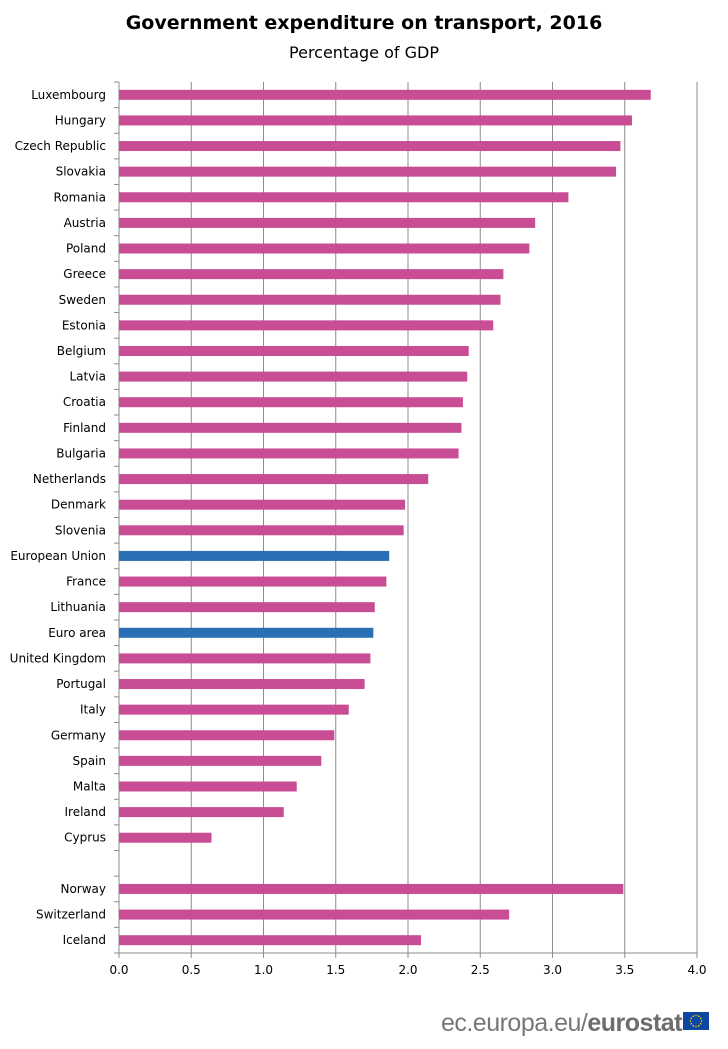 The width and height of the screenshot is (728, 1049). I want to click on bar-poland, so click(324, 248).